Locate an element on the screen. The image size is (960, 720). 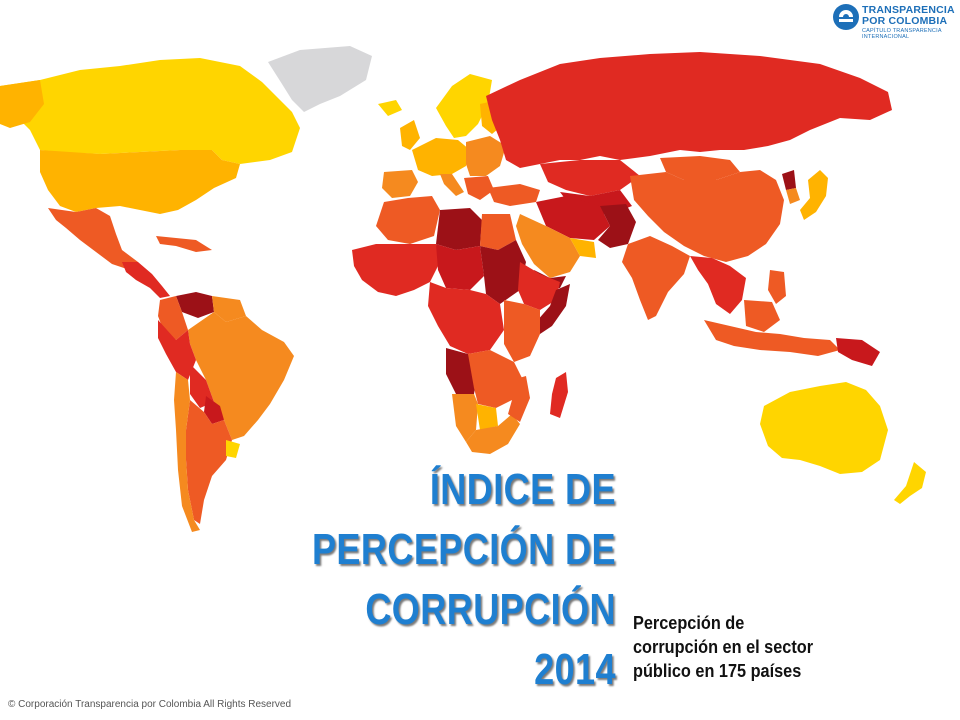
turkey is located at coordinates (514, 195).